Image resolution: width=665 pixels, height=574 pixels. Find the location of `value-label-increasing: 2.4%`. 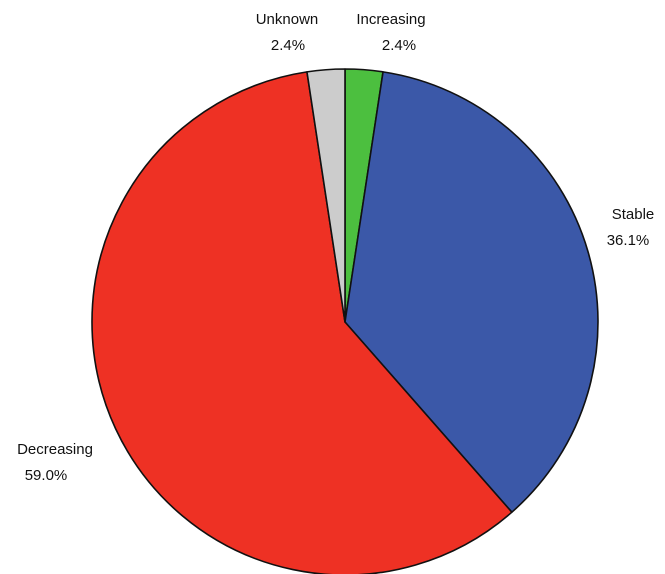

value-label-increasing: 2.4% is located at coordinates (399, 45).